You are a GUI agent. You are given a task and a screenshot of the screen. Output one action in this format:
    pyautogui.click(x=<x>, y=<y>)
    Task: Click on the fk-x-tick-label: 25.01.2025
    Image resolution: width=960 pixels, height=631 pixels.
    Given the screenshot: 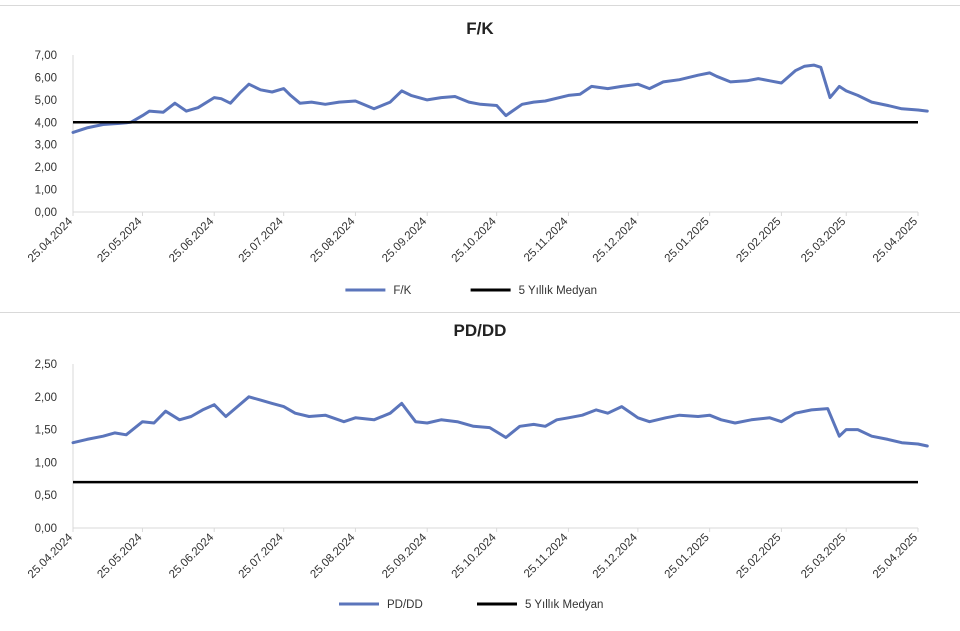 What is the action you would take?
    pyautogui.click(x=687, y=240)
    